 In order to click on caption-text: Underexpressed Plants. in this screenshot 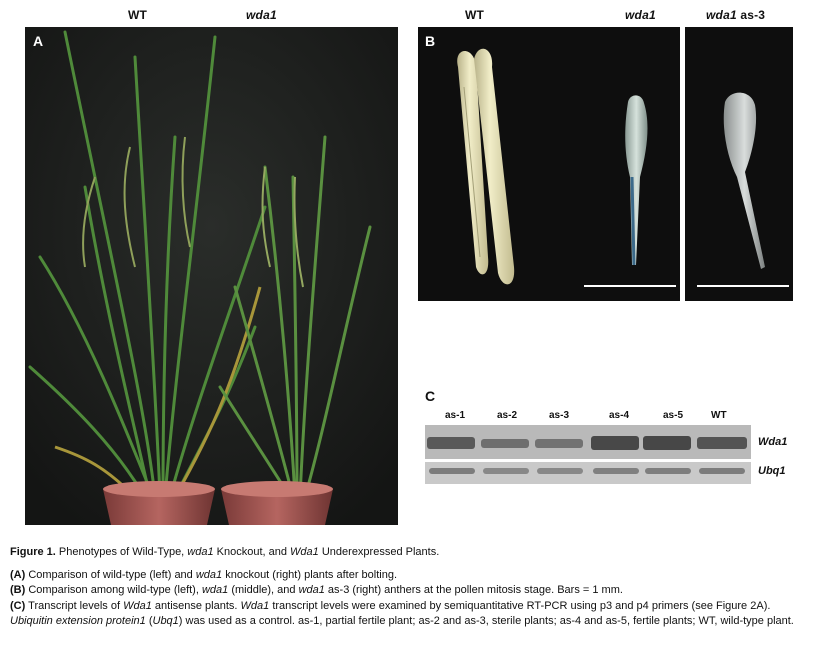, I will do `click(379, 552)`.